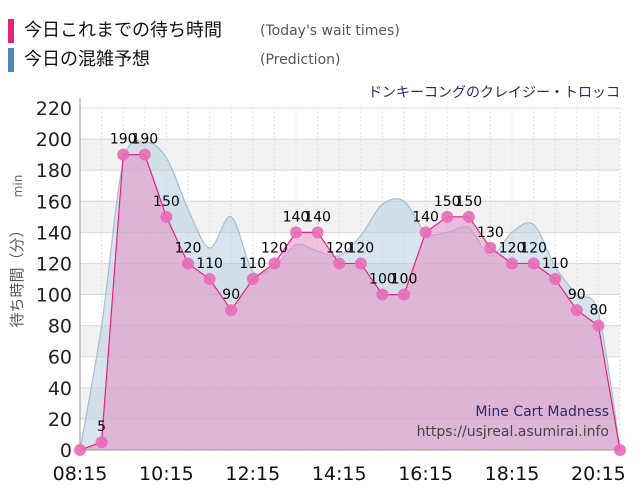 Image resolution: width=640 pixels, height=500 pixels. I want to click on x-tick-label: 18:15, so click(512, 474).